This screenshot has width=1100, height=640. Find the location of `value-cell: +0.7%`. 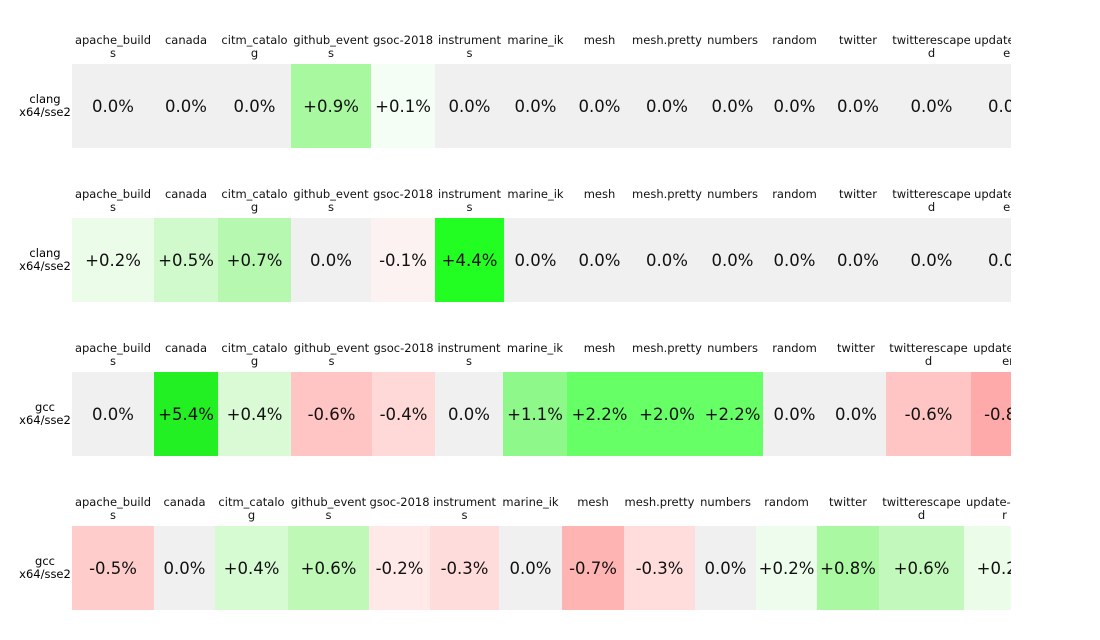

value-cell: +0.7% is located at coordinates (254, 260).